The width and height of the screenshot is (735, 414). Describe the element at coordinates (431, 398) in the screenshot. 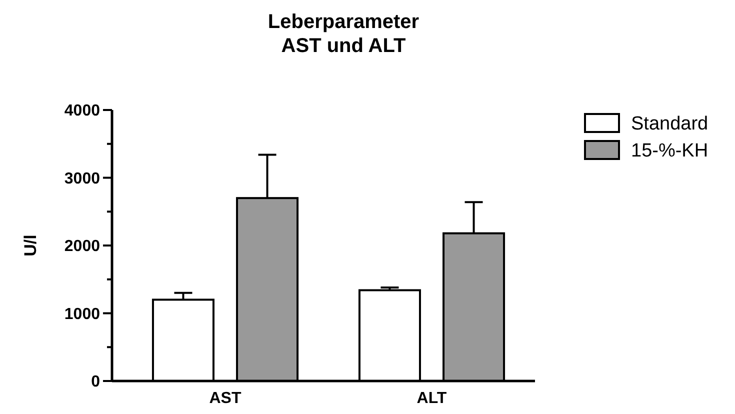

I see `x-tick-label: ALT` at that location.